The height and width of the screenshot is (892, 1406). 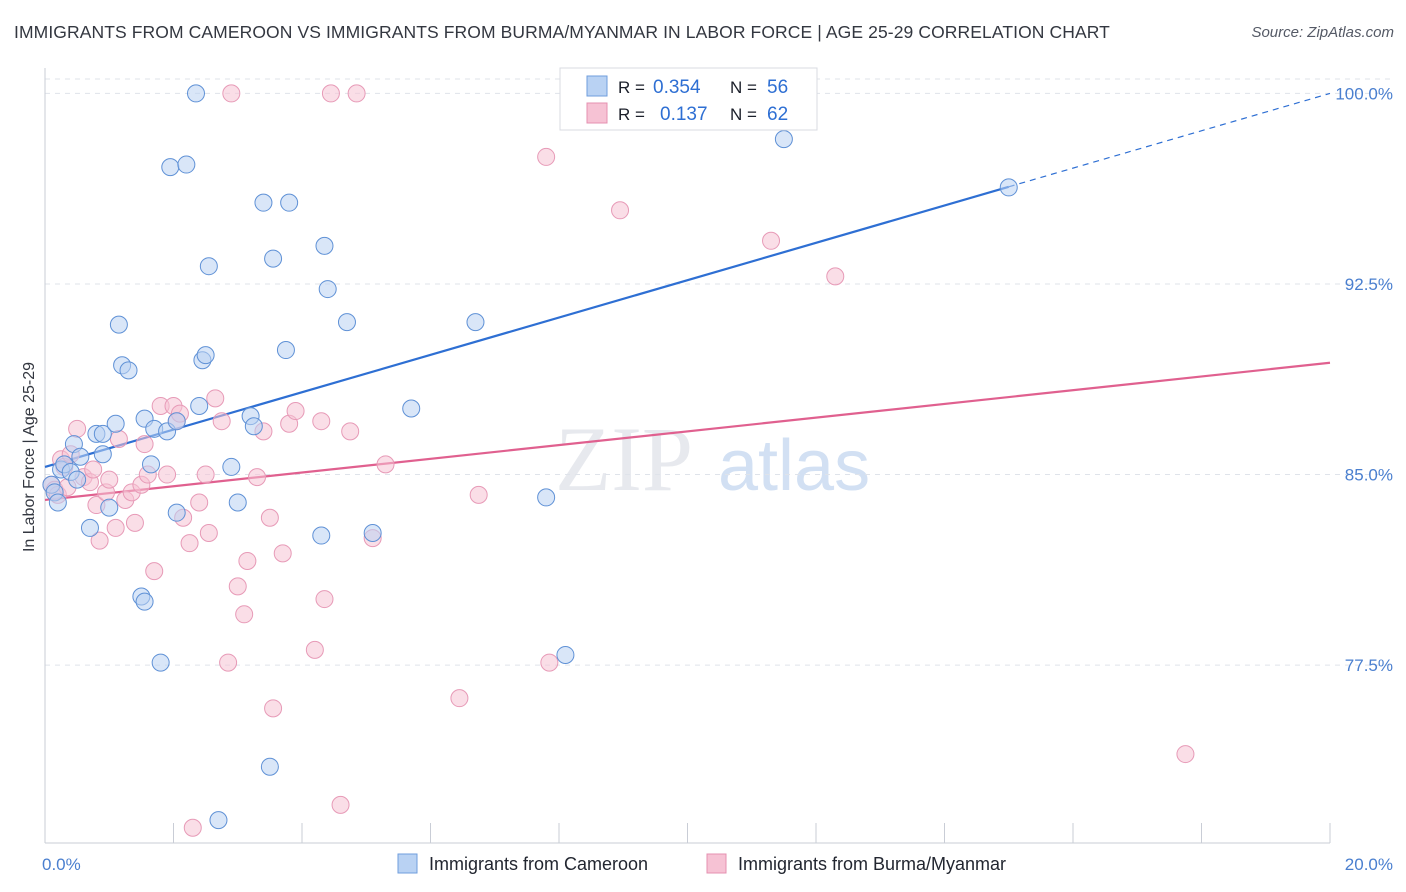 What do you see at coordinates (1169, 140) in the screenshot?
I see `trend-line-cameroon-extension` at bounding box center [1169, 140].